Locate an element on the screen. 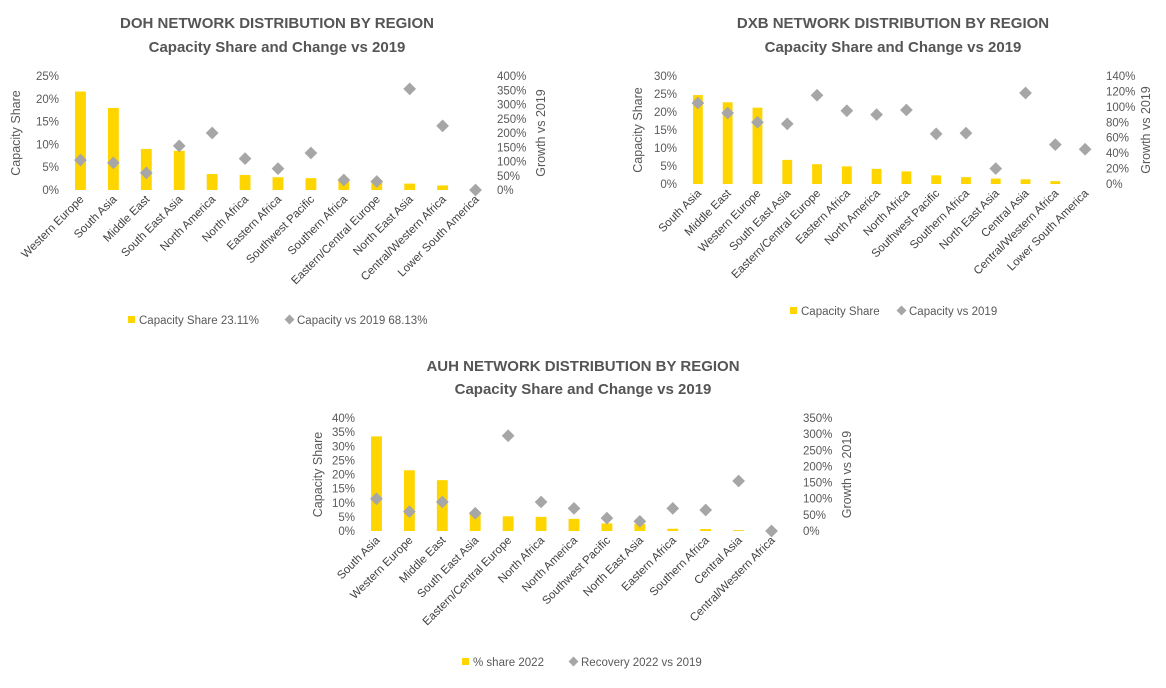  chart-title: DOH NETWORK DISTRIBUTION BY REGION is located at coordinates (277, 23).